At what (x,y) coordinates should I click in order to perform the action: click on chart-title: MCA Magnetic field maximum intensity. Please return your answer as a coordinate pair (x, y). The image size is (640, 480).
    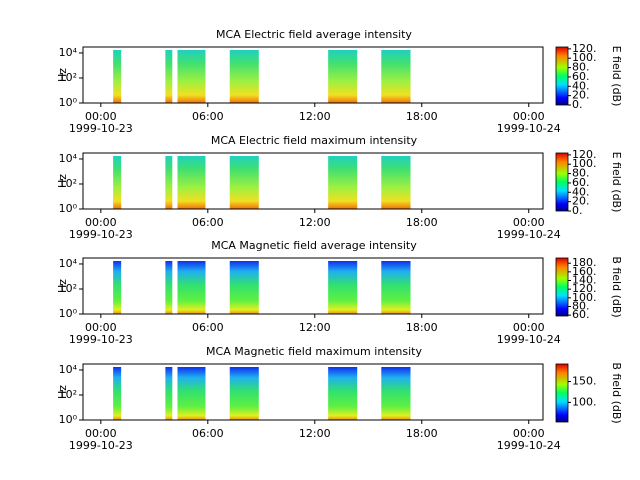
    Looking at the image, I should click on (314, 351).